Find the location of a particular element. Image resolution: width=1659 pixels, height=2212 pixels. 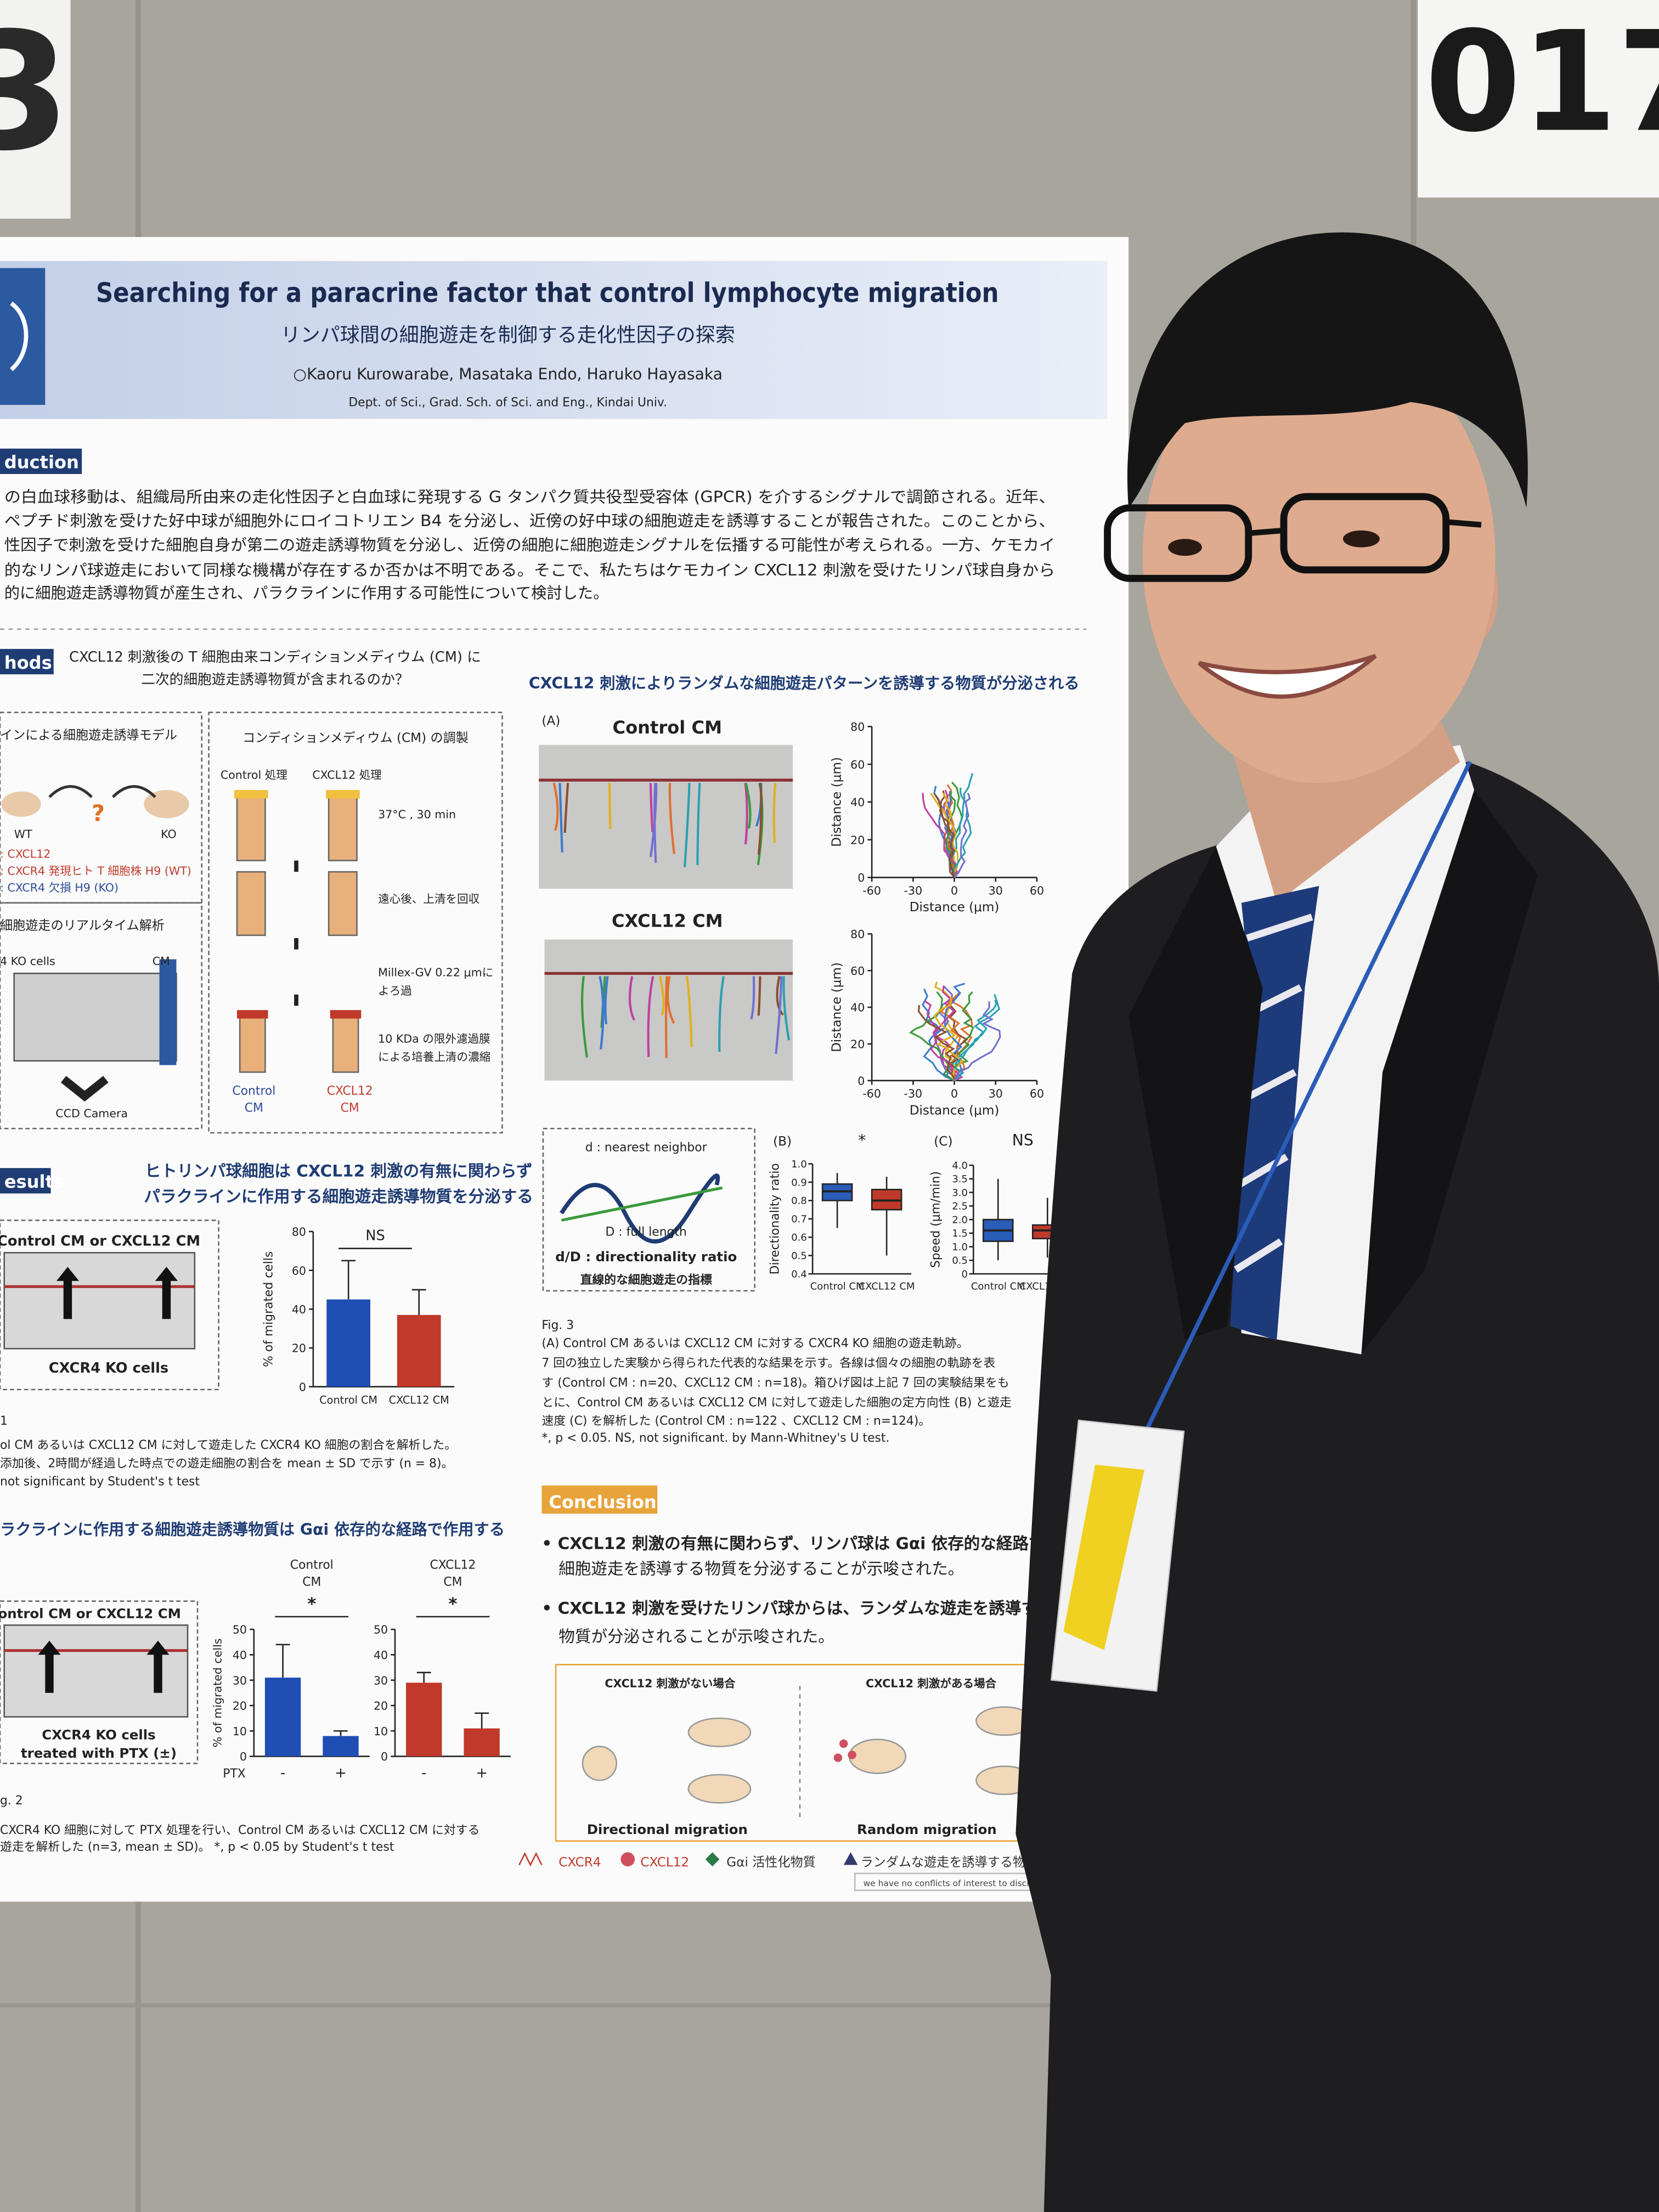

poster-text: ラクラインに作用する細胞遊走誘導物質は Gαi 依存的な経路で作用する is located at coordinates (253, 1530).